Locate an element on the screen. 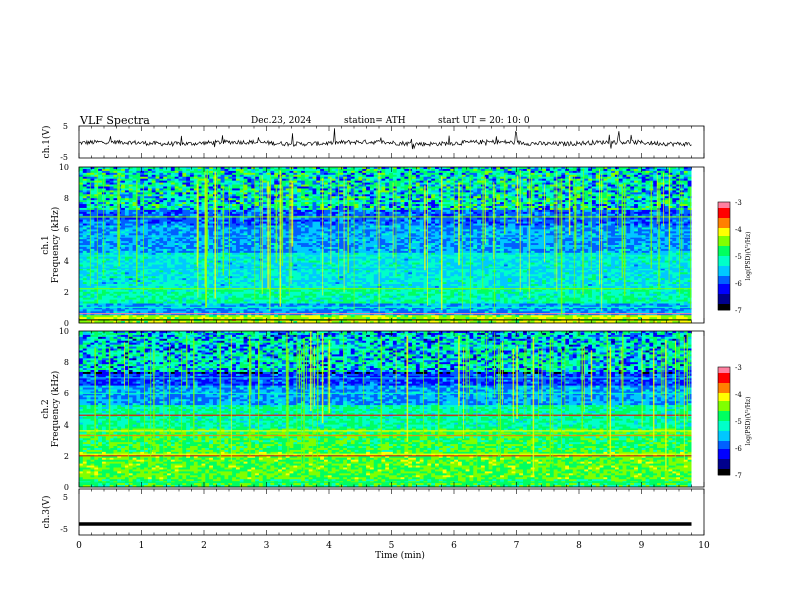 The width and height of the screenshot is (792, 612). station-label: station= ATH is located at coordinates (375, 121).